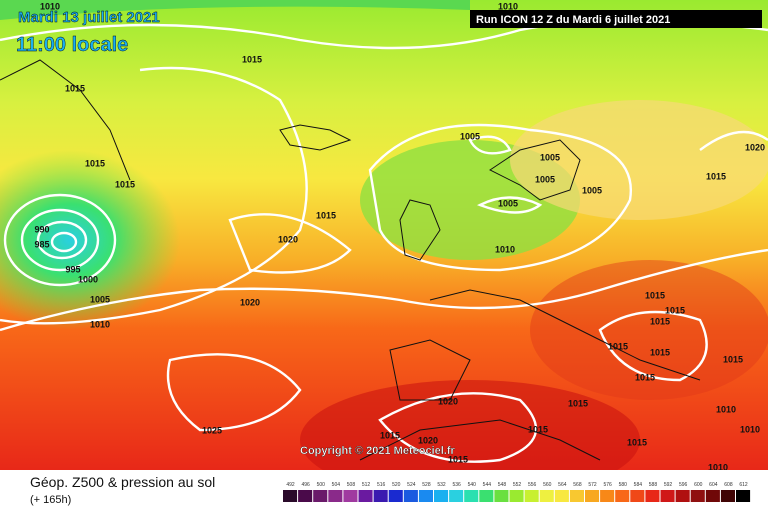 This screenshot has width=768, height=512. Describe the element at coordinates (41, 229) in the screenshot. I see `isobar-label: 990` at that location.